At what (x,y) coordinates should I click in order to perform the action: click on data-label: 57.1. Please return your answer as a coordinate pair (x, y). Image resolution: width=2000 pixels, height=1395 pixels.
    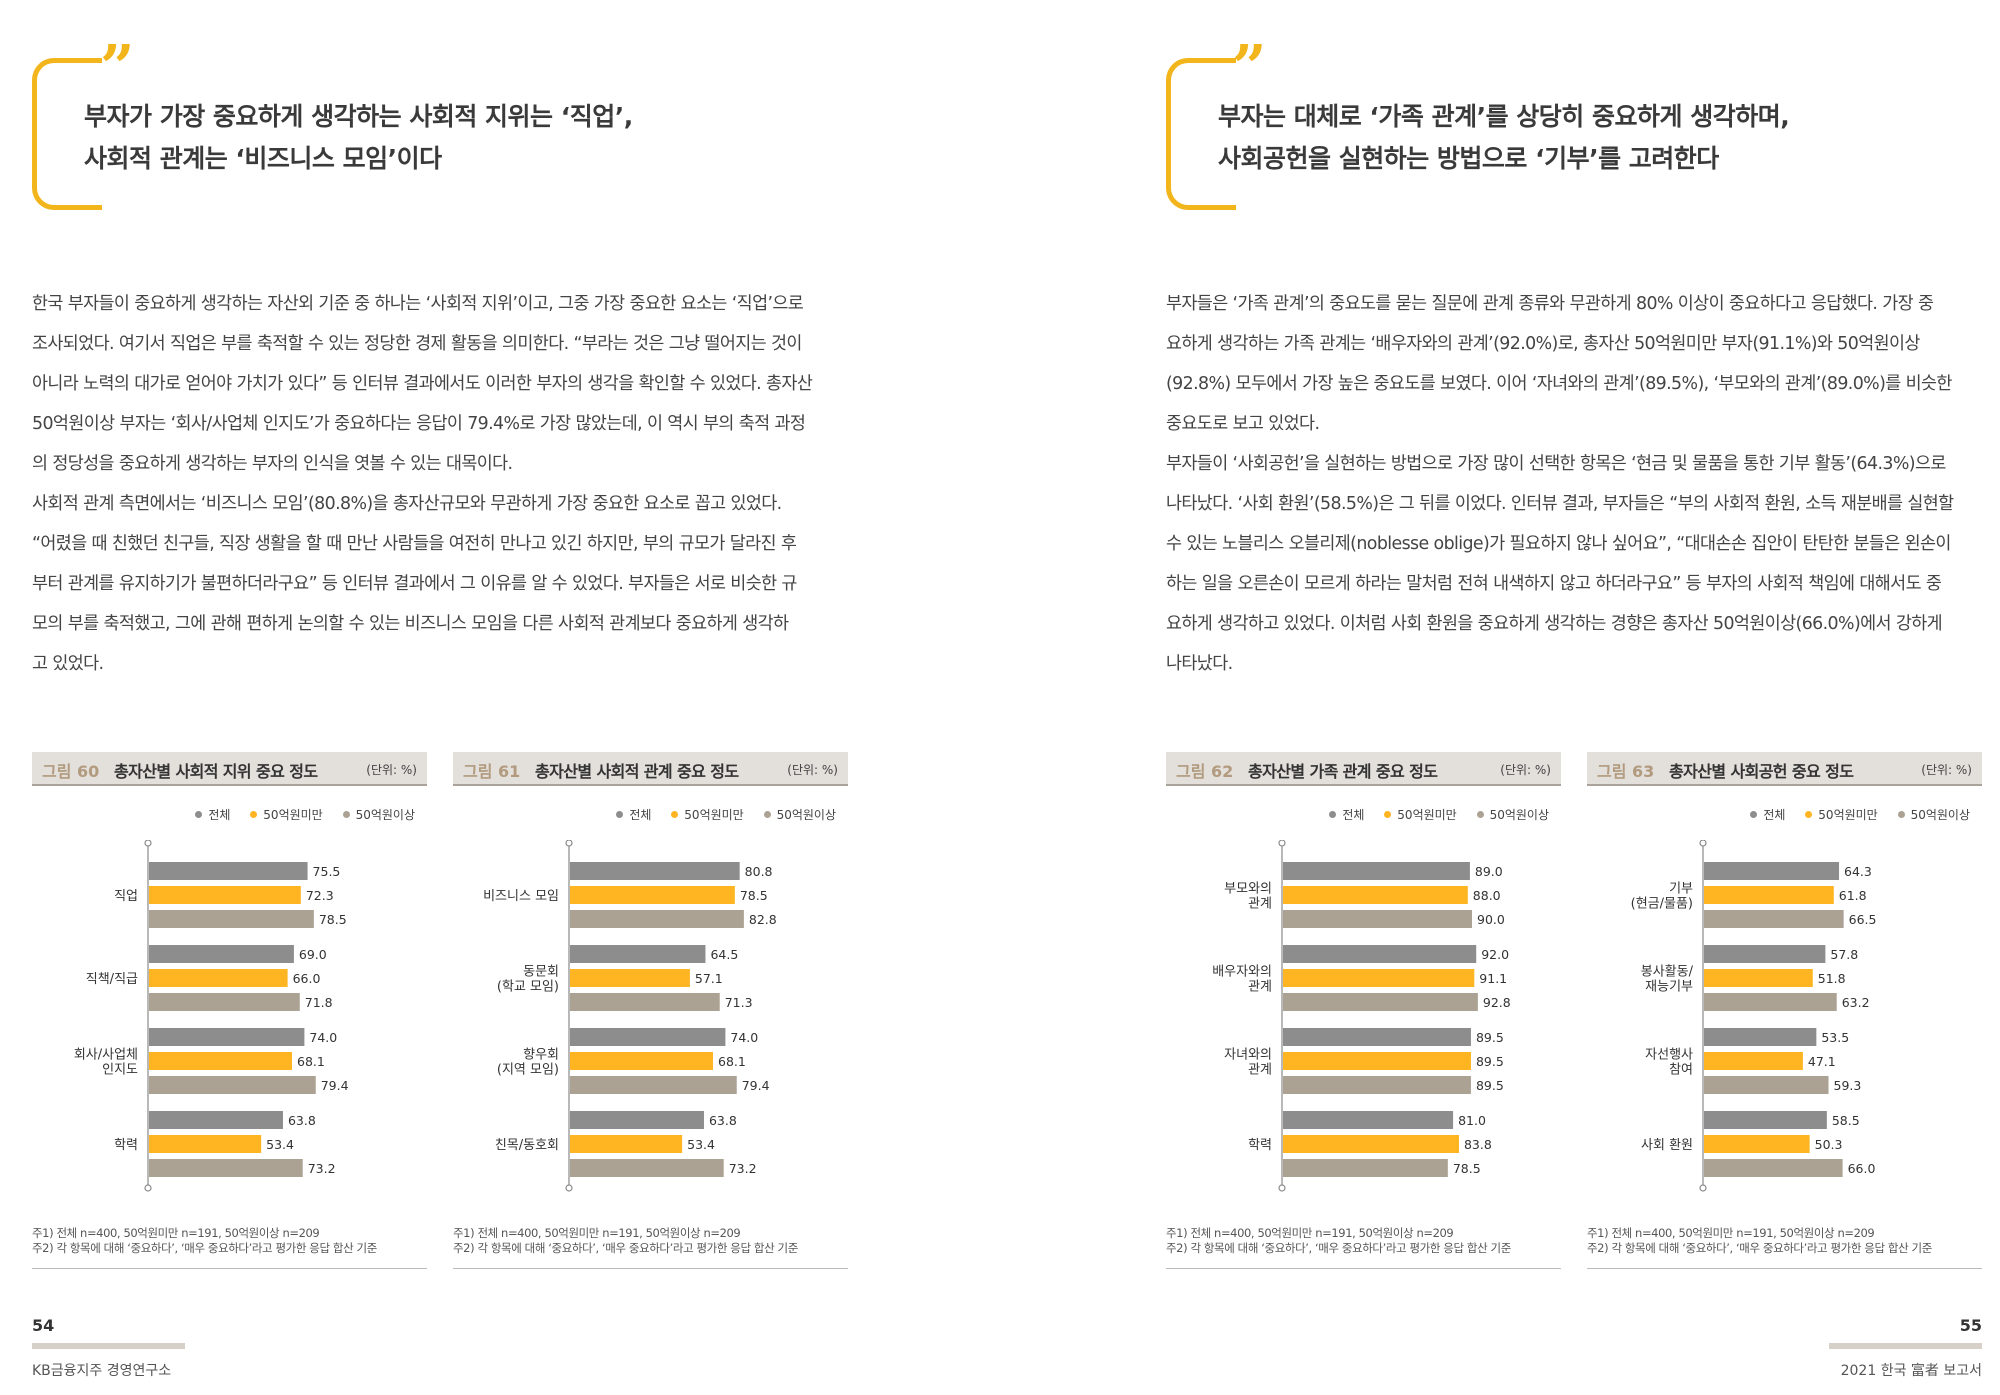
    Looking at the image, I should click on (709, 978).